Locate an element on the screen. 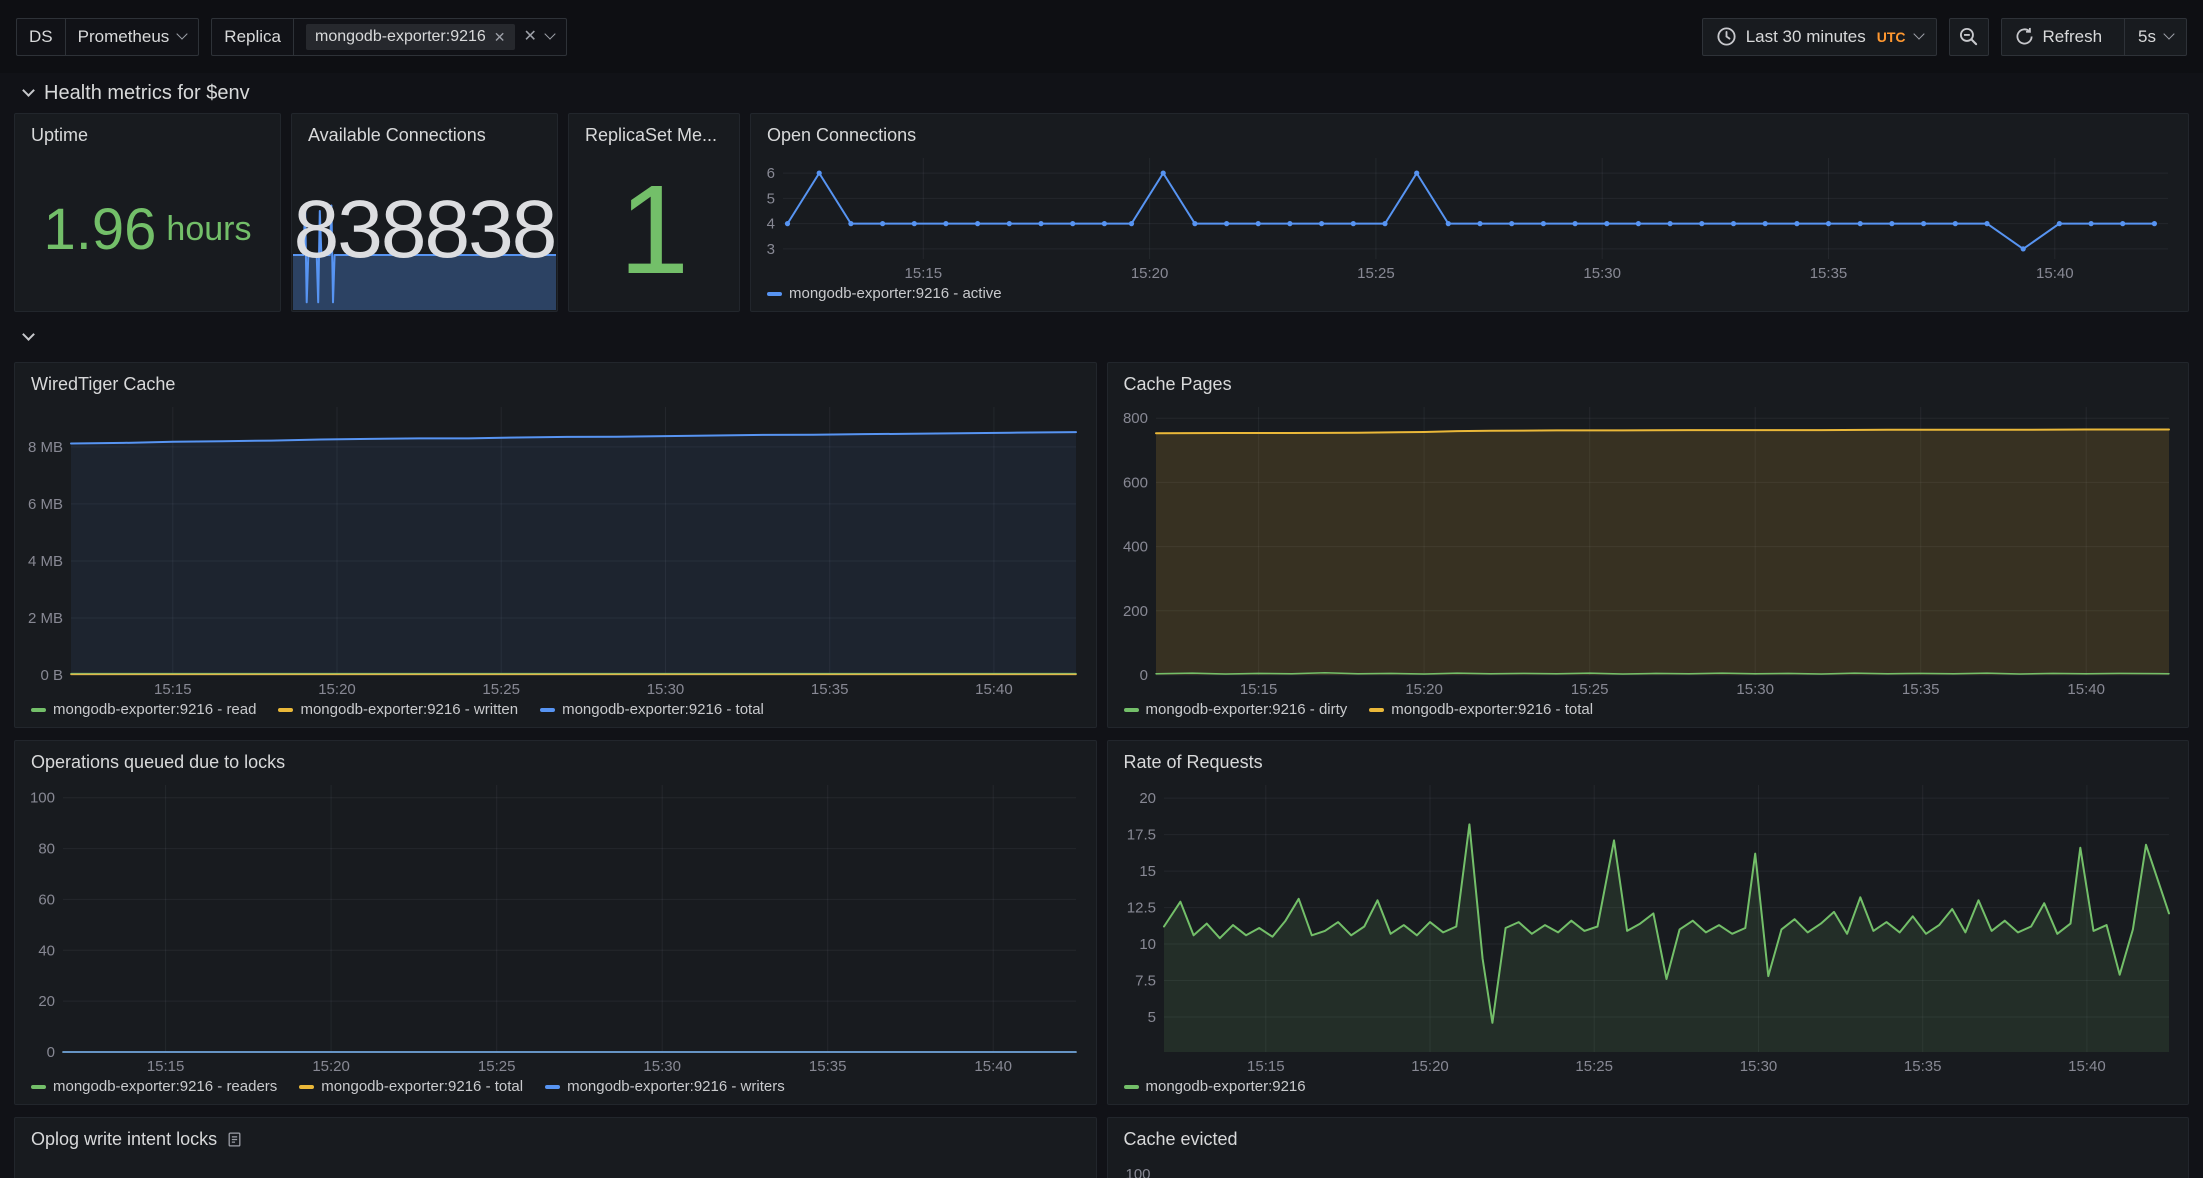 Image resolution: width=2203 pixels, height=1178 pixels. replica-variable-picker: Replica mongodb-exporter:9216 ✕ ✕ is located at coordinates (389, 36).